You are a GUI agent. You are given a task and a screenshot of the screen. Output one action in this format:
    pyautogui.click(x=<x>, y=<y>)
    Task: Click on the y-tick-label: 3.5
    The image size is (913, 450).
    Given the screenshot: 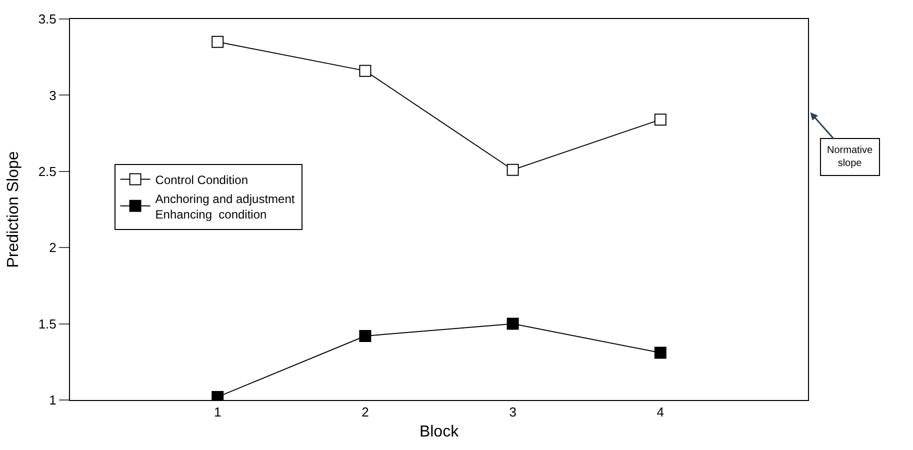 What is the action you would take?
    pyautogui.click(x=47, y=19)
    